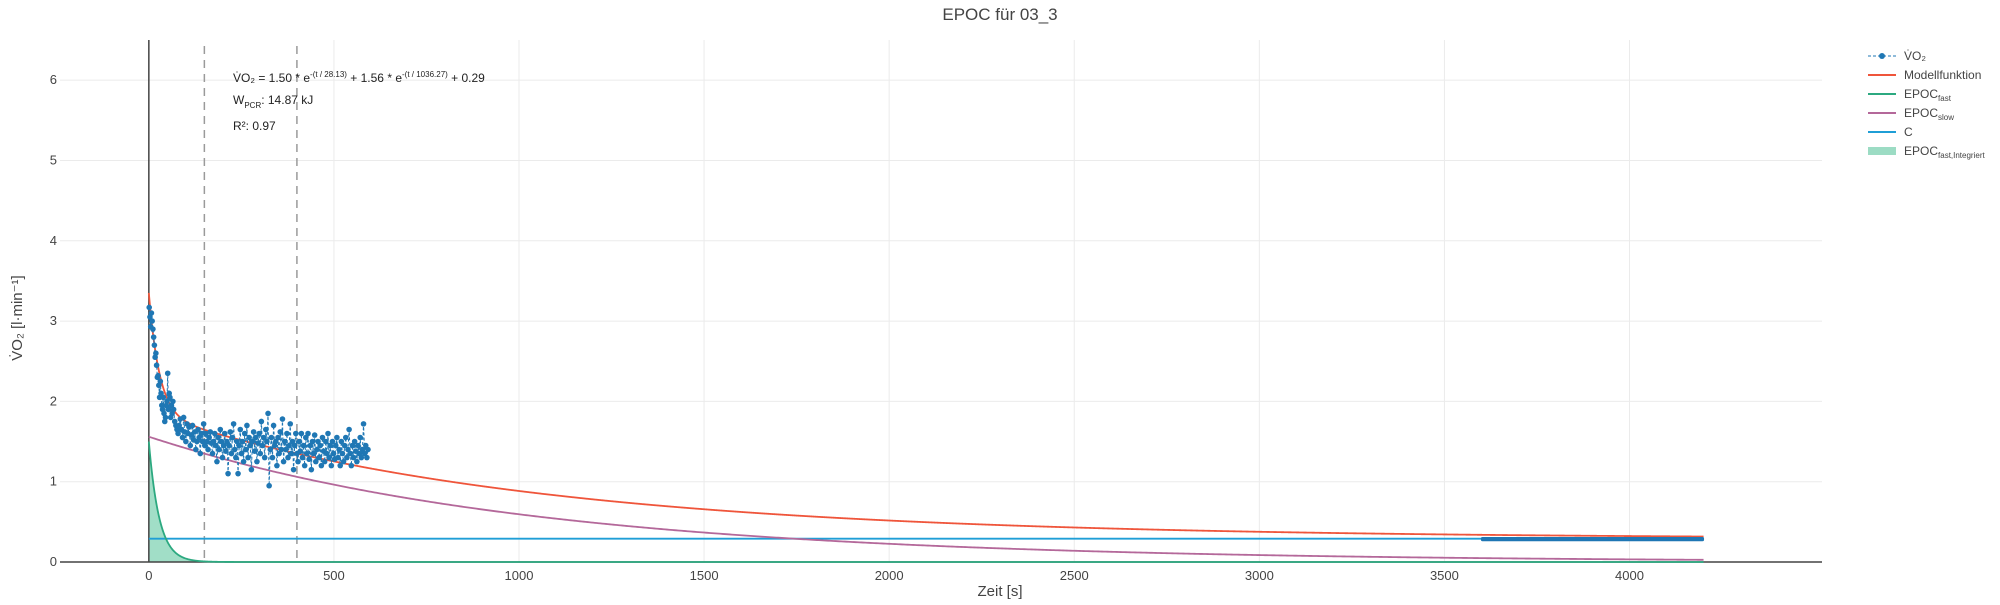  Describe the element at coordinates (1882, 151) in the screenshot. I see `legend-swatch-fill` at that location.